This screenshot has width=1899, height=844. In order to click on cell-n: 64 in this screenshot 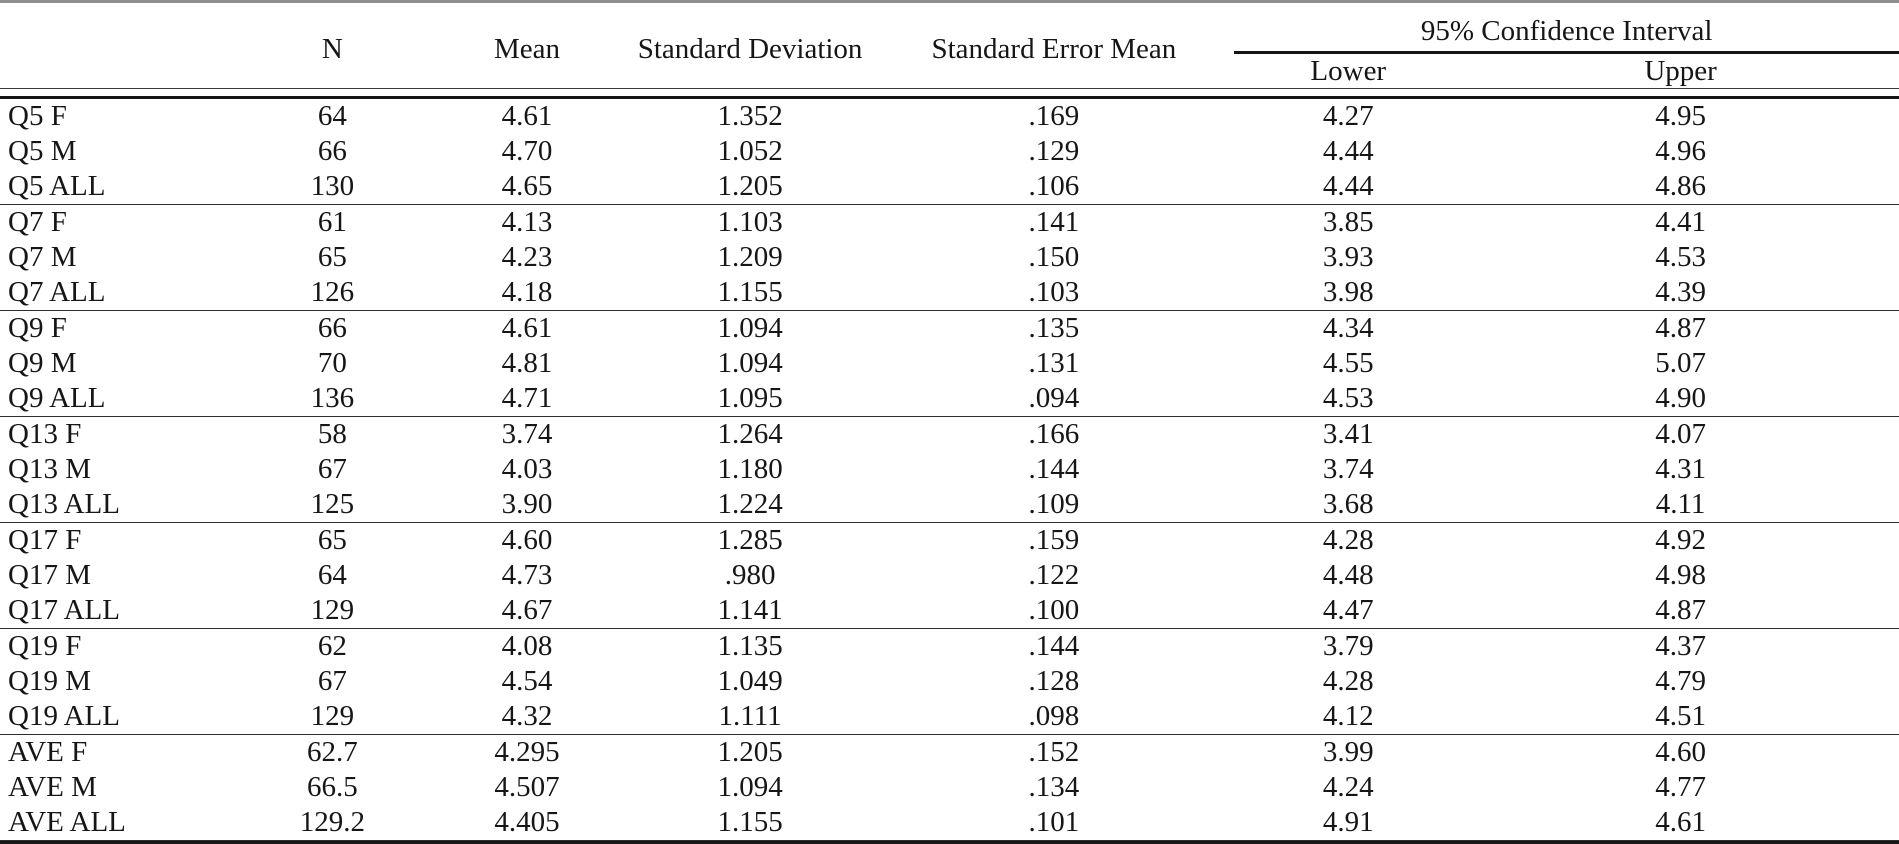, I will do `click(332, 116)`.